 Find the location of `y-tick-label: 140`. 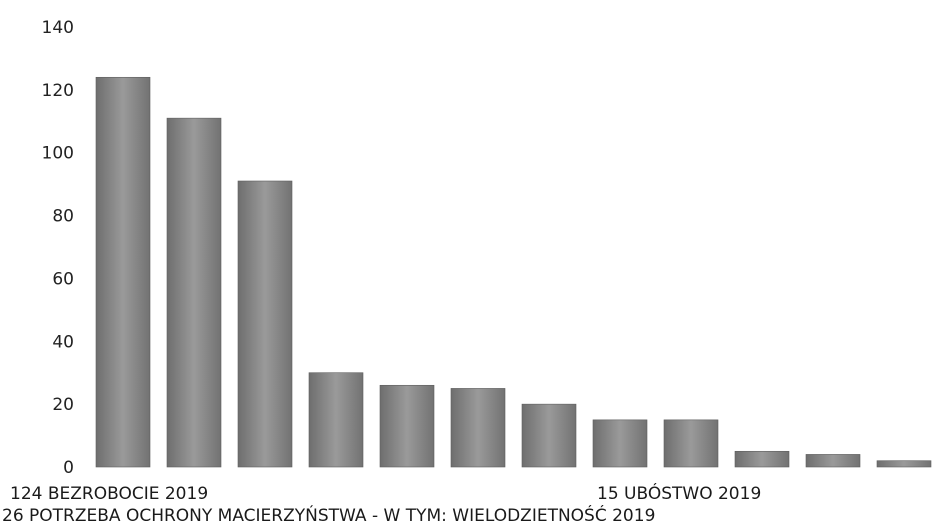

y-tick-label: 140 is located at coordinates (58, 28).